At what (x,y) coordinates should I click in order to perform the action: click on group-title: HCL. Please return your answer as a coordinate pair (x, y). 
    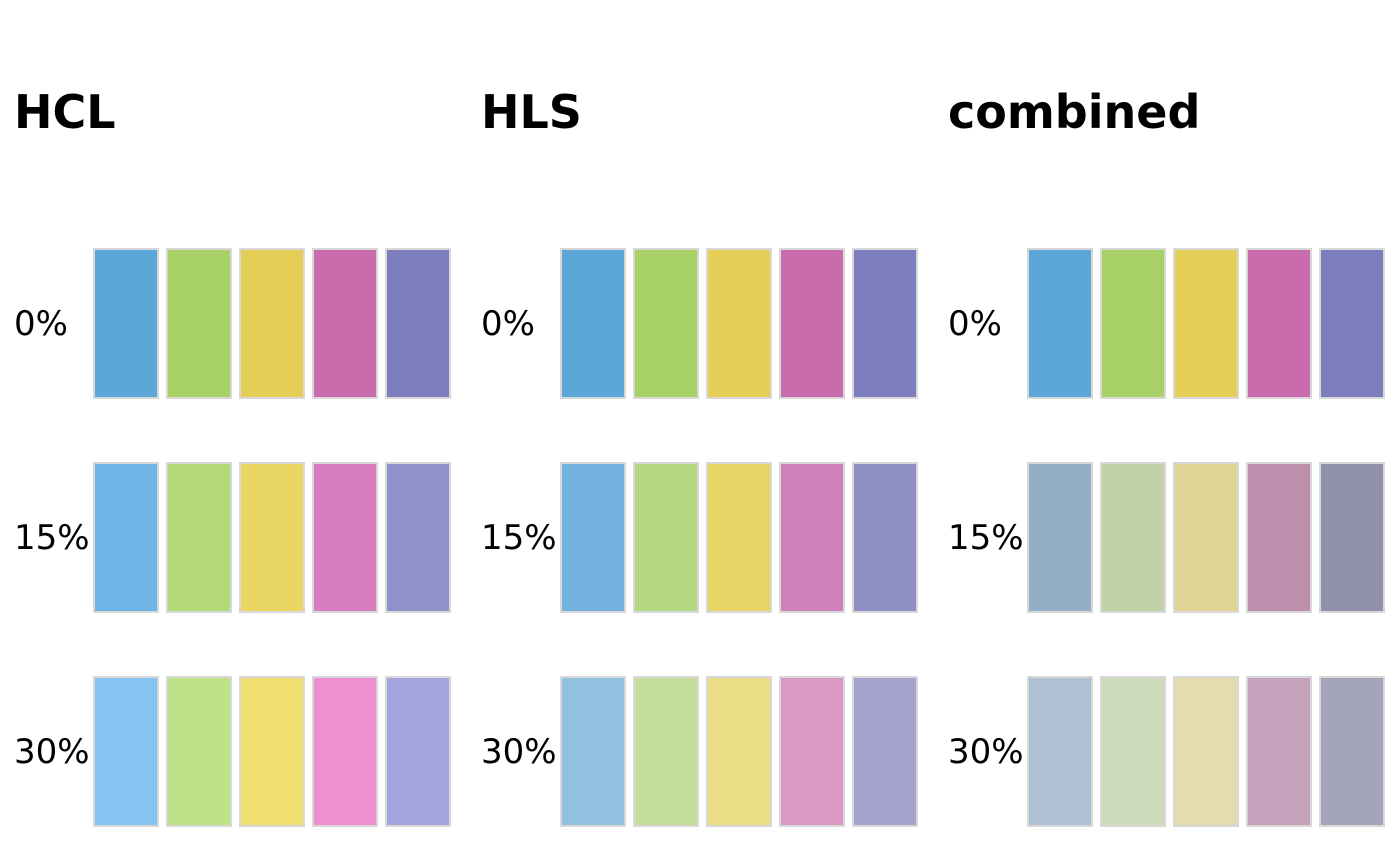
    Looking at the image, I should click on (65, 112).